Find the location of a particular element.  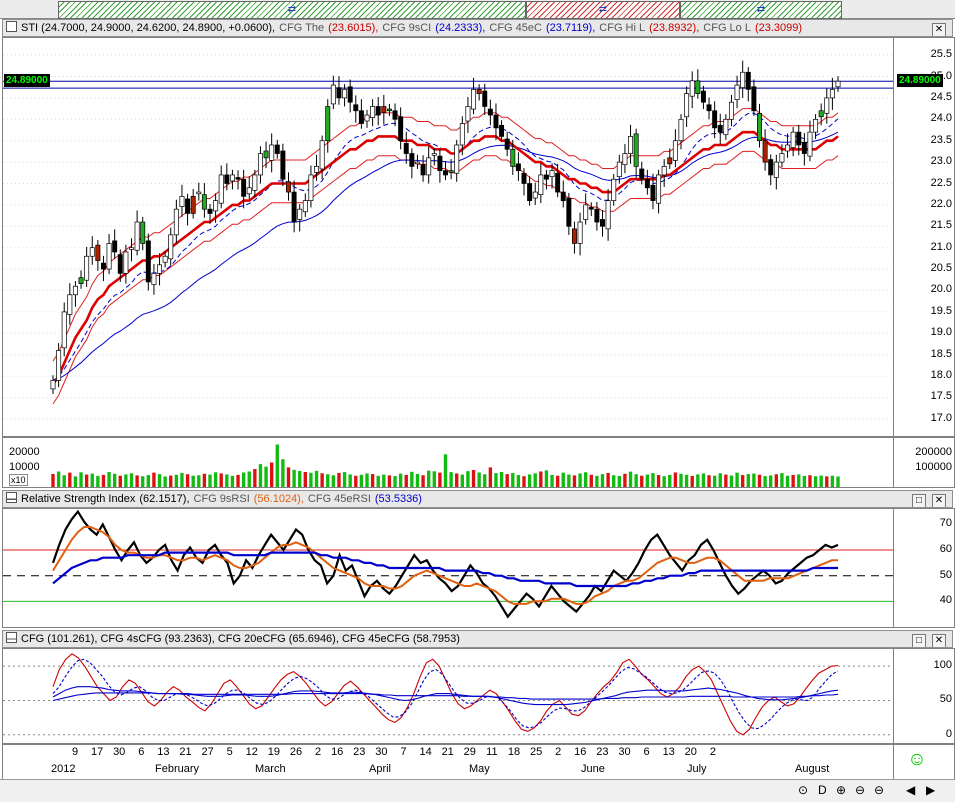

rsi-chart-pane is located at coordinates (448, 568).